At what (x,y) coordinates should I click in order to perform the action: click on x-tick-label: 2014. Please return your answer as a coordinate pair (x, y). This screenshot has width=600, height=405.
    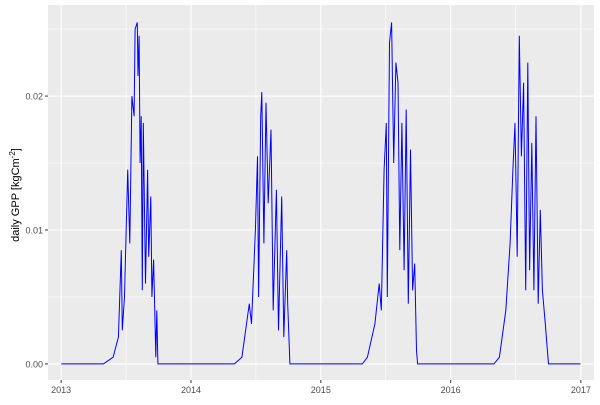
    Looking at the image, I should click on (191, 390).